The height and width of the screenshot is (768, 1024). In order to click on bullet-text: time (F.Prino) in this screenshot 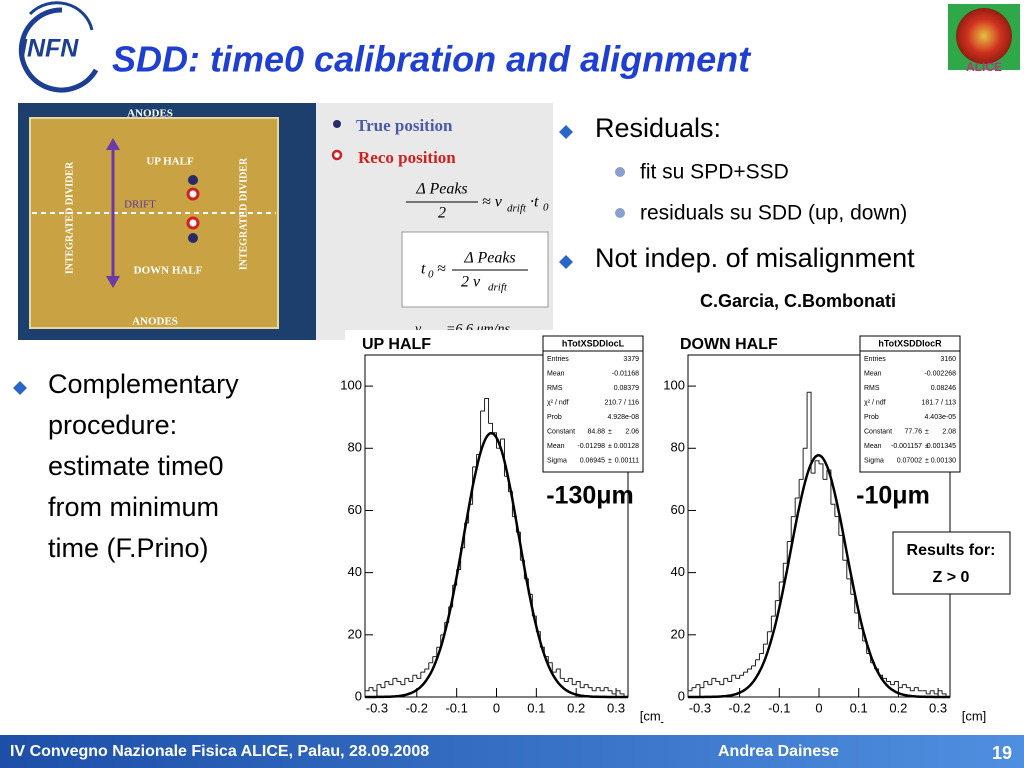, I will do `click(128, 548)`.